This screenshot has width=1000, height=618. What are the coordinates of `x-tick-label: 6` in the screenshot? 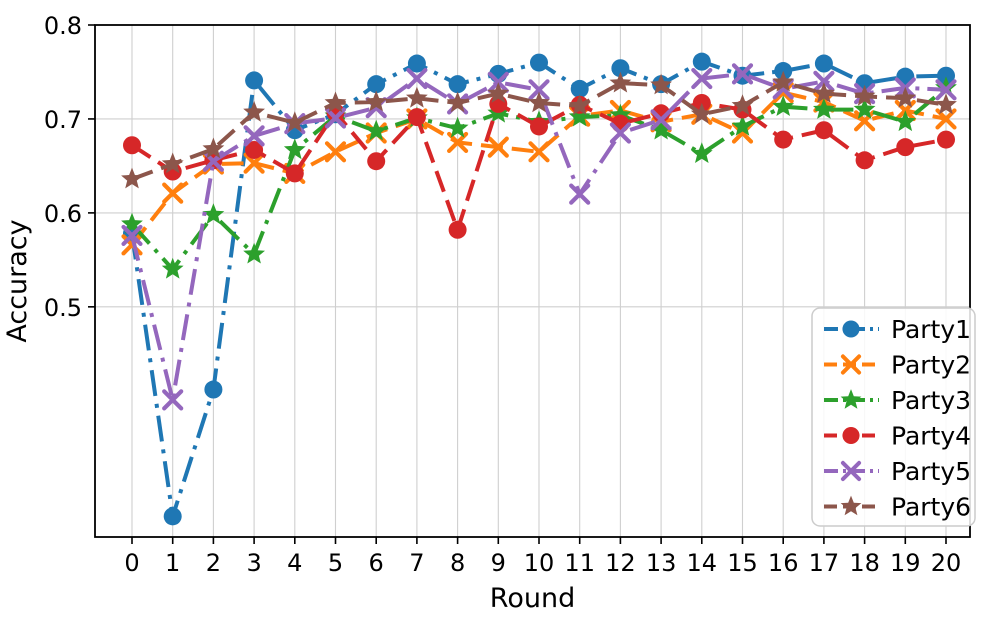 It's located at (376, 563).